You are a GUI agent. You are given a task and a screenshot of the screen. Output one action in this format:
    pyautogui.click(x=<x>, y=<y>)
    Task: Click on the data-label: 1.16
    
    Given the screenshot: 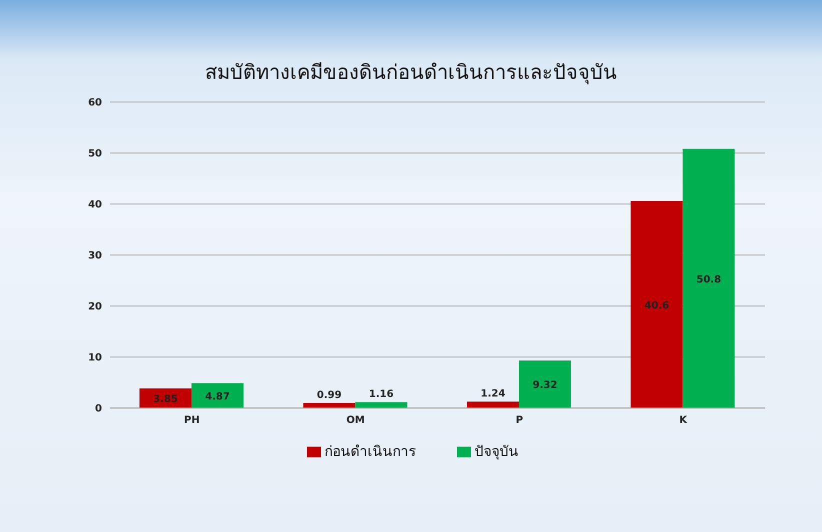 What is the action you would take?
    pyautogui.click(x=381, y=394)
    